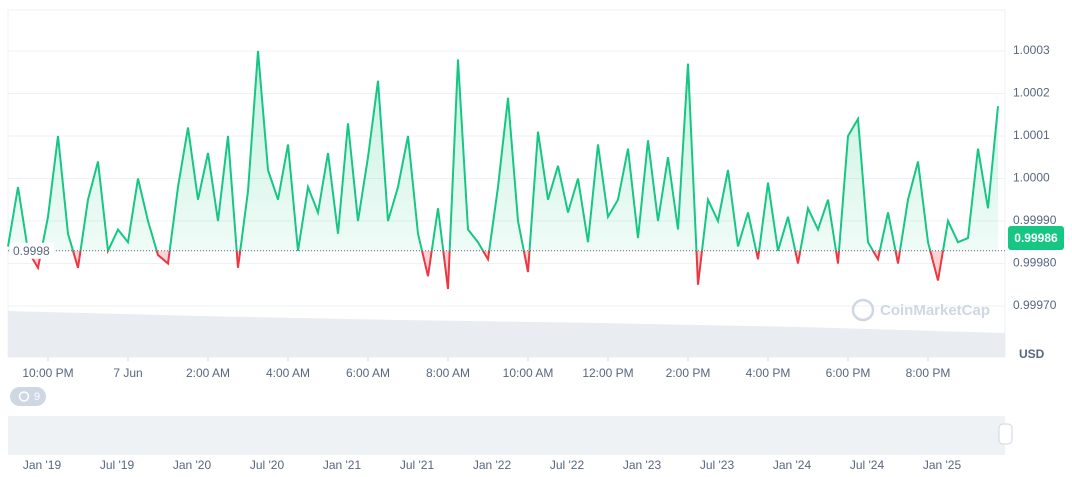 Image resolution: width=1072 pixels, height=477 pixels. I want to click on navigator-handle, so click(1005, 434).